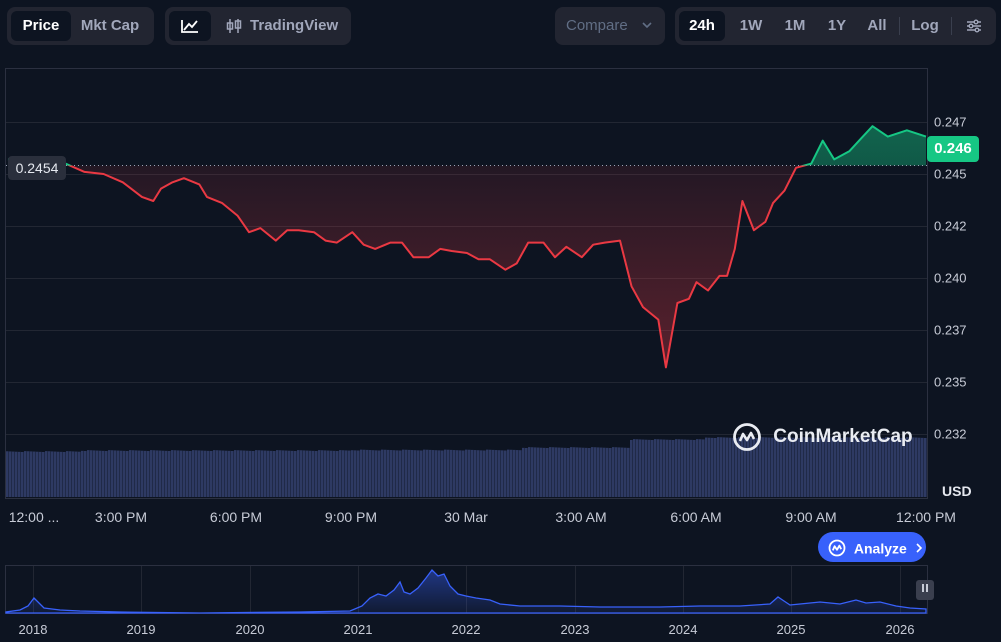 This screenshot has width=1001, height=642. I want to click on range-1w: 1W, so click(751, 25).